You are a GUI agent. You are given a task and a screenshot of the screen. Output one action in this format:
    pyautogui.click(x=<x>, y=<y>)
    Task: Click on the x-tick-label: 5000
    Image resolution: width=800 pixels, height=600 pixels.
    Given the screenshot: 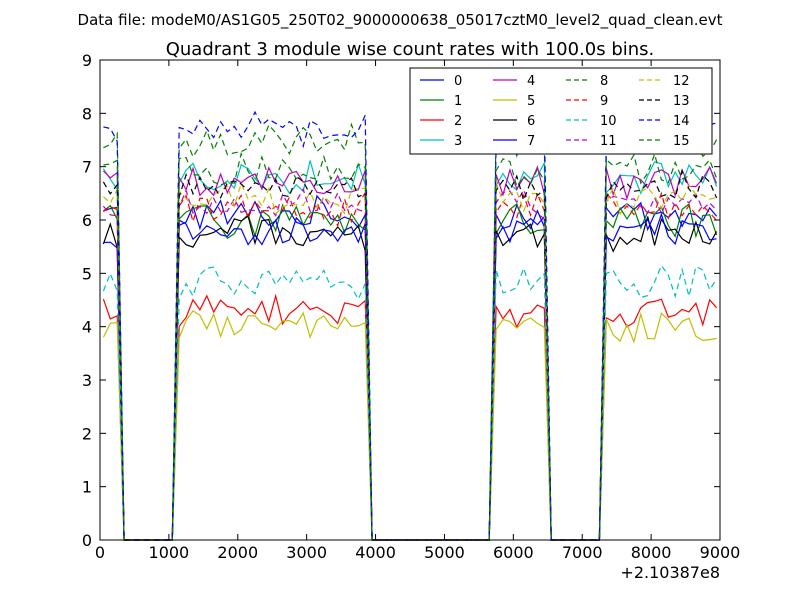 What is the action you would take?
    pyautogui.click(x=444, y=552)
    